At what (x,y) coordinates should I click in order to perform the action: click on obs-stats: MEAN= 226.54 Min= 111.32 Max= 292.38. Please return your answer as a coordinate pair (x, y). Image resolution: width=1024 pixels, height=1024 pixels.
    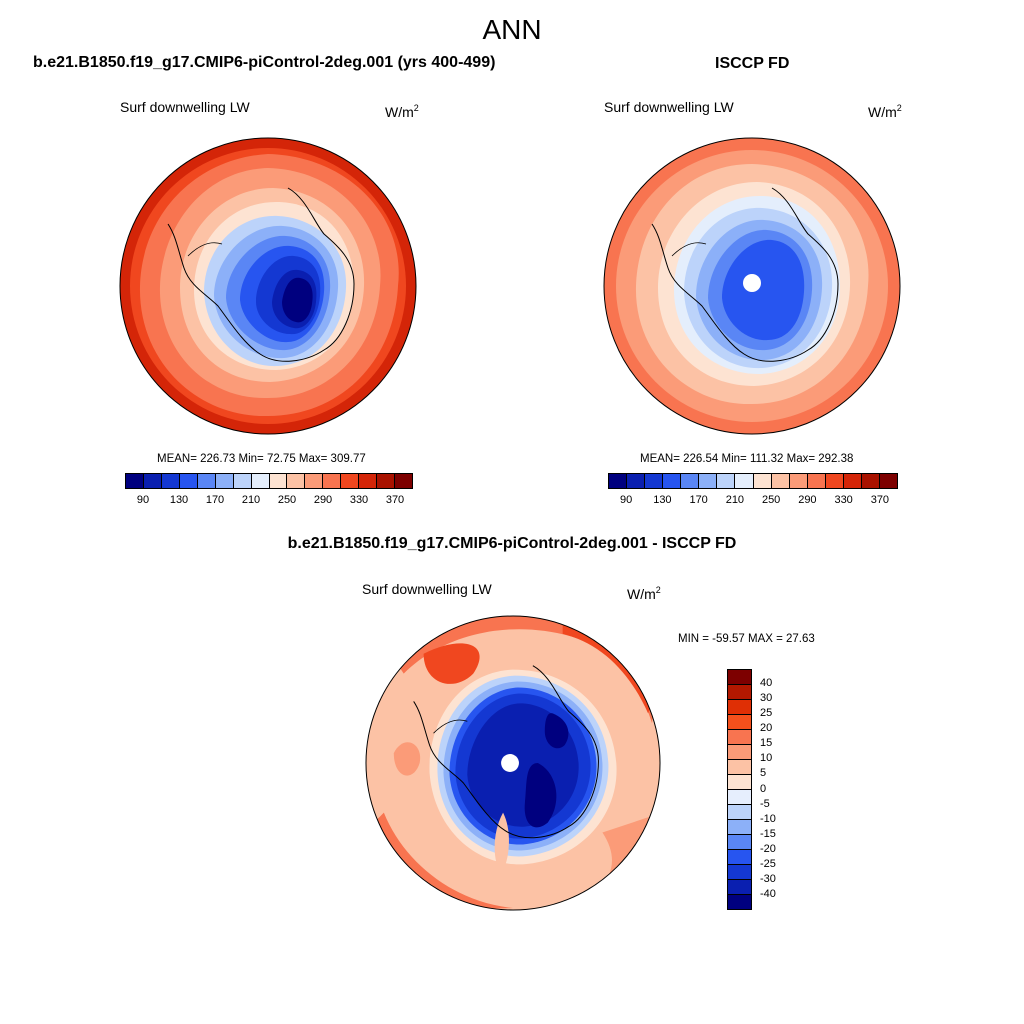
    Looking at the image, I should click on (747, 459).